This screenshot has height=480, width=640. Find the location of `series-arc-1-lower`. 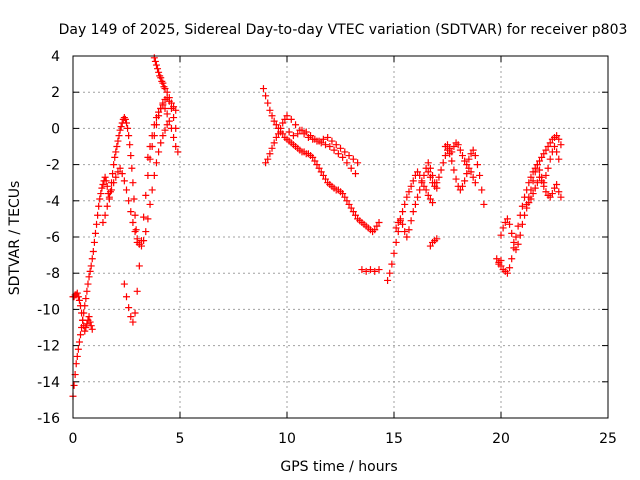

series-arc-1-lower is located at coordinates (82, 312).